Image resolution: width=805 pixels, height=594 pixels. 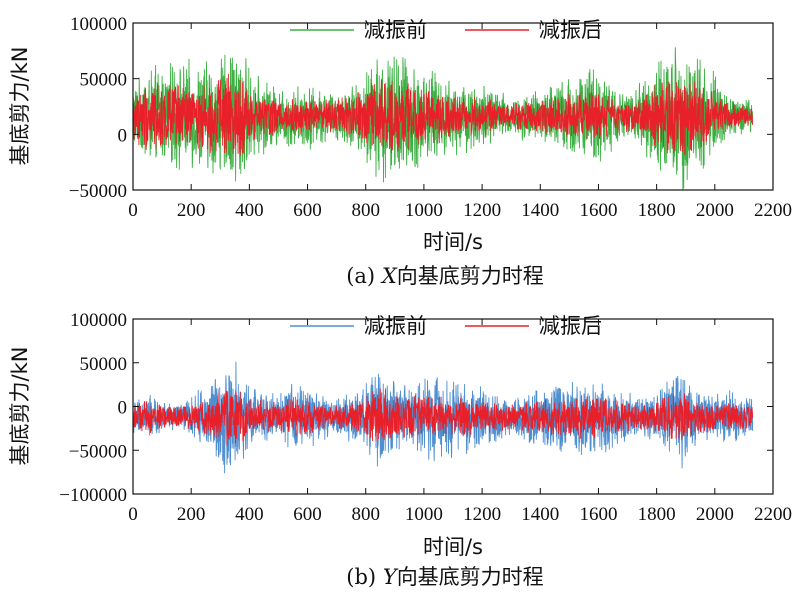 I want to click on plot-area, so click(x=443, y=417).